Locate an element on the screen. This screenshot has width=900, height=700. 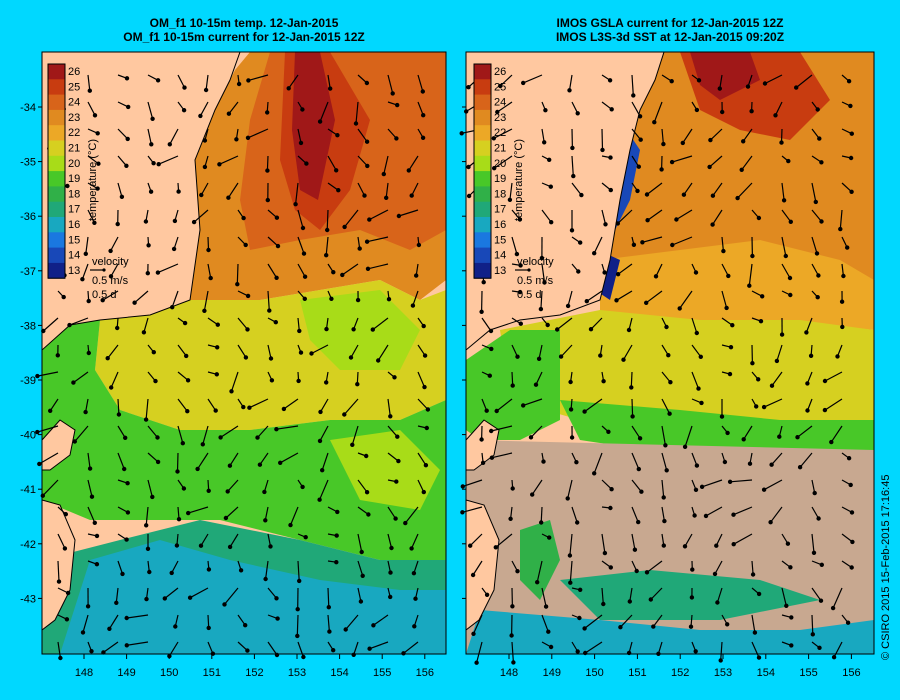
lat-label: -42 is located at coordinates (28, 545).